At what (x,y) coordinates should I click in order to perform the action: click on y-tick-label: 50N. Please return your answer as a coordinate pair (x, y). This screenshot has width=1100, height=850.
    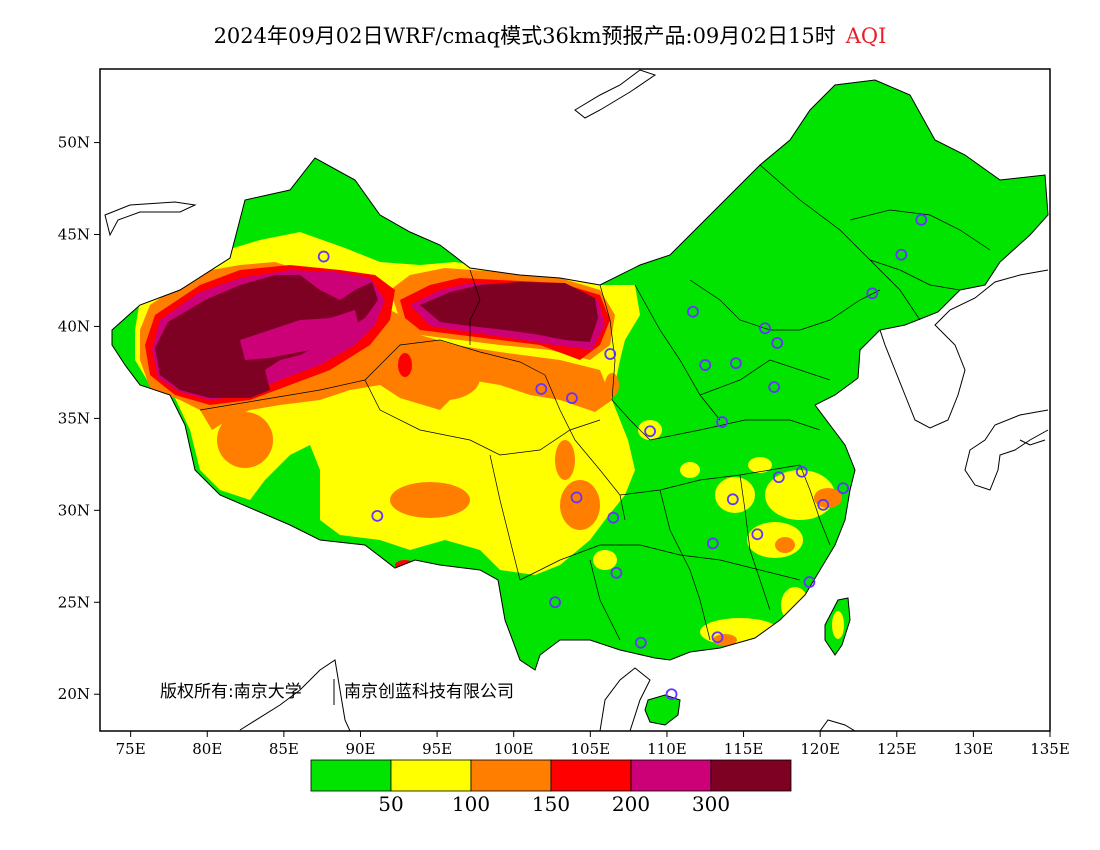
    Looking at the image, I should click on (74, 143).